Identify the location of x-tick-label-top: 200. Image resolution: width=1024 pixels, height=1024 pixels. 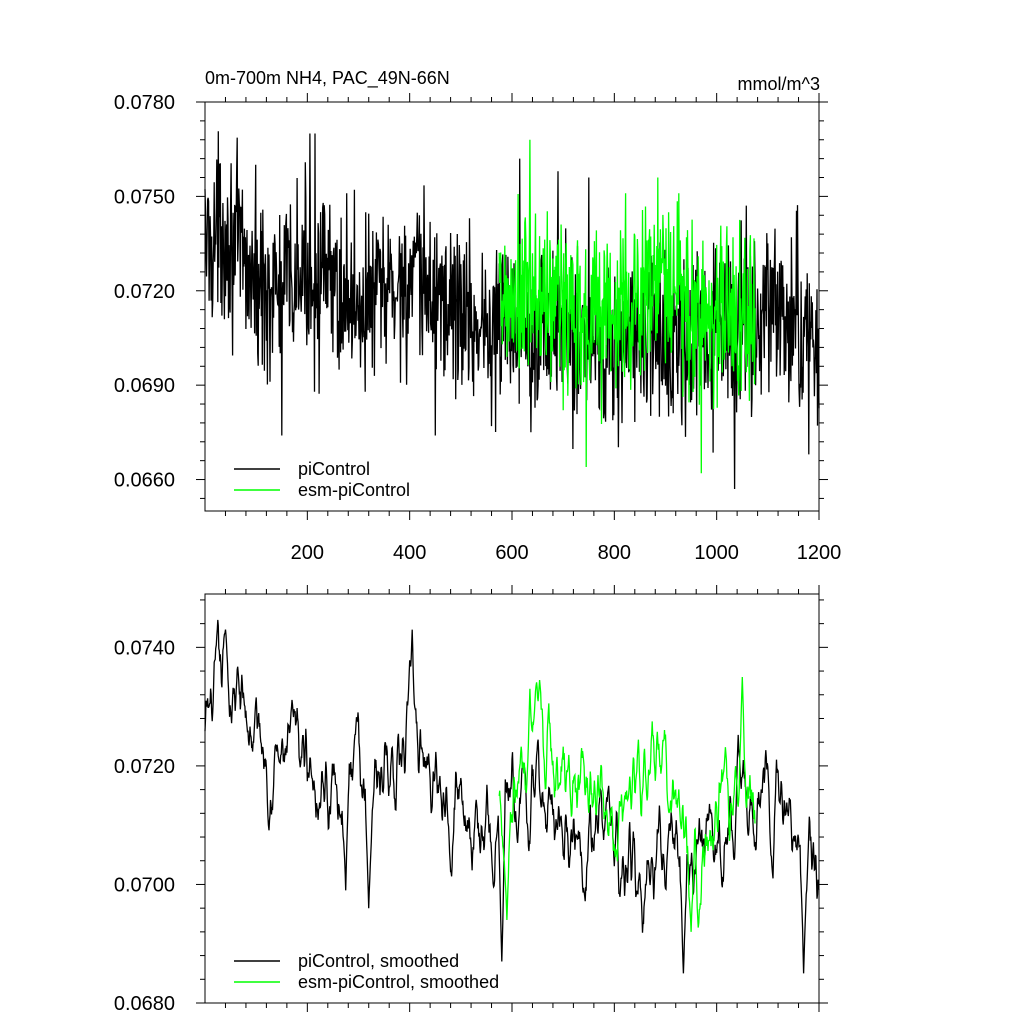
(307, 553).